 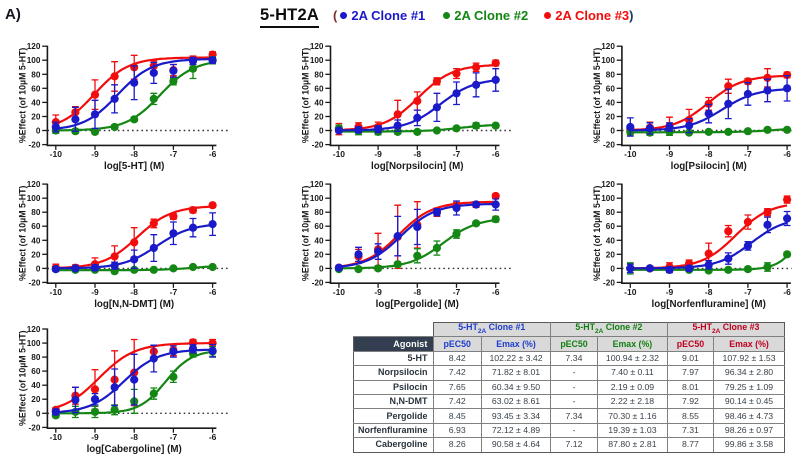 What do you see at coordinates (417, 166) in the screenshot?
I see `svg-text: log[Norpsilocin] (M)` at bounding box center [417, 166].